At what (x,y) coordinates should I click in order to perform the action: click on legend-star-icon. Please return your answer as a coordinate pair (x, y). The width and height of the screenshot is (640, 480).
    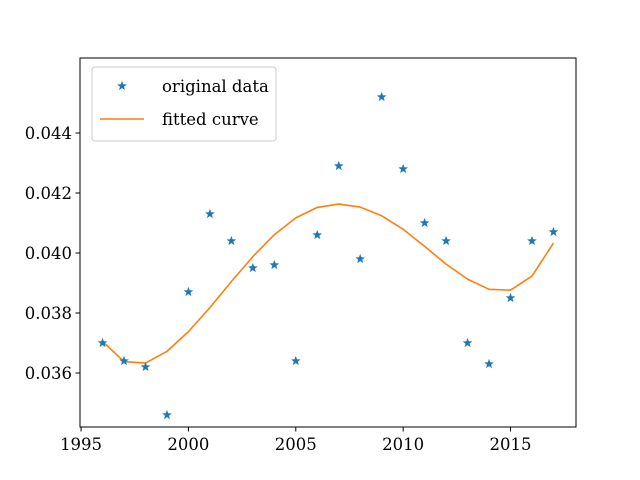
    Looking at the image, I should click on (122, 85).